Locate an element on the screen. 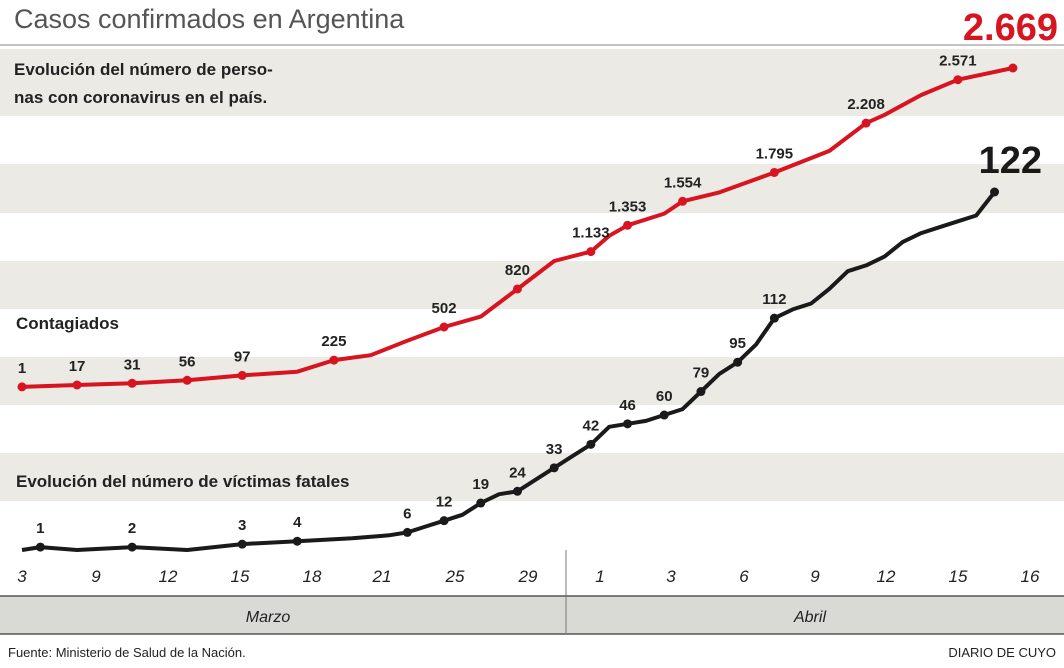 The height and width of the screenshot is (668, 1064). cases-data-label: 1.133 is located at coordinates (591, 233).